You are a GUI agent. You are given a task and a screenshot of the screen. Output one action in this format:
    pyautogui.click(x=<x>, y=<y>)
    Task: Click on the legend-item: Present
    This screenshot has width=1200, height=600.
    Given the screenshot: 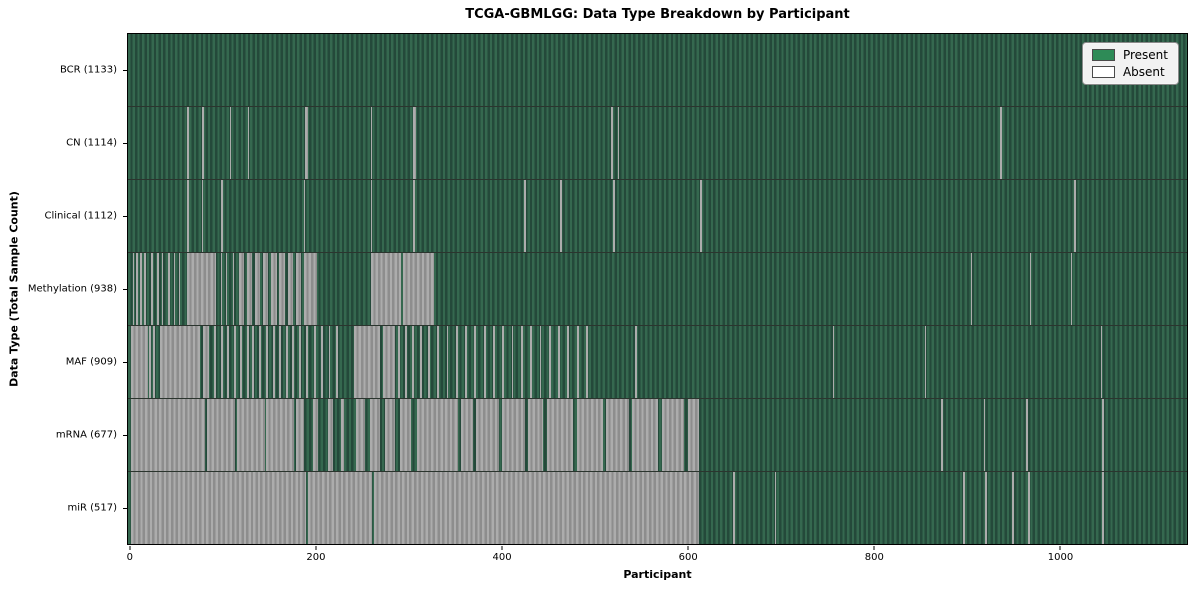 What is the action you would take?
    pyautogui.click(x=1129, y=55)
    